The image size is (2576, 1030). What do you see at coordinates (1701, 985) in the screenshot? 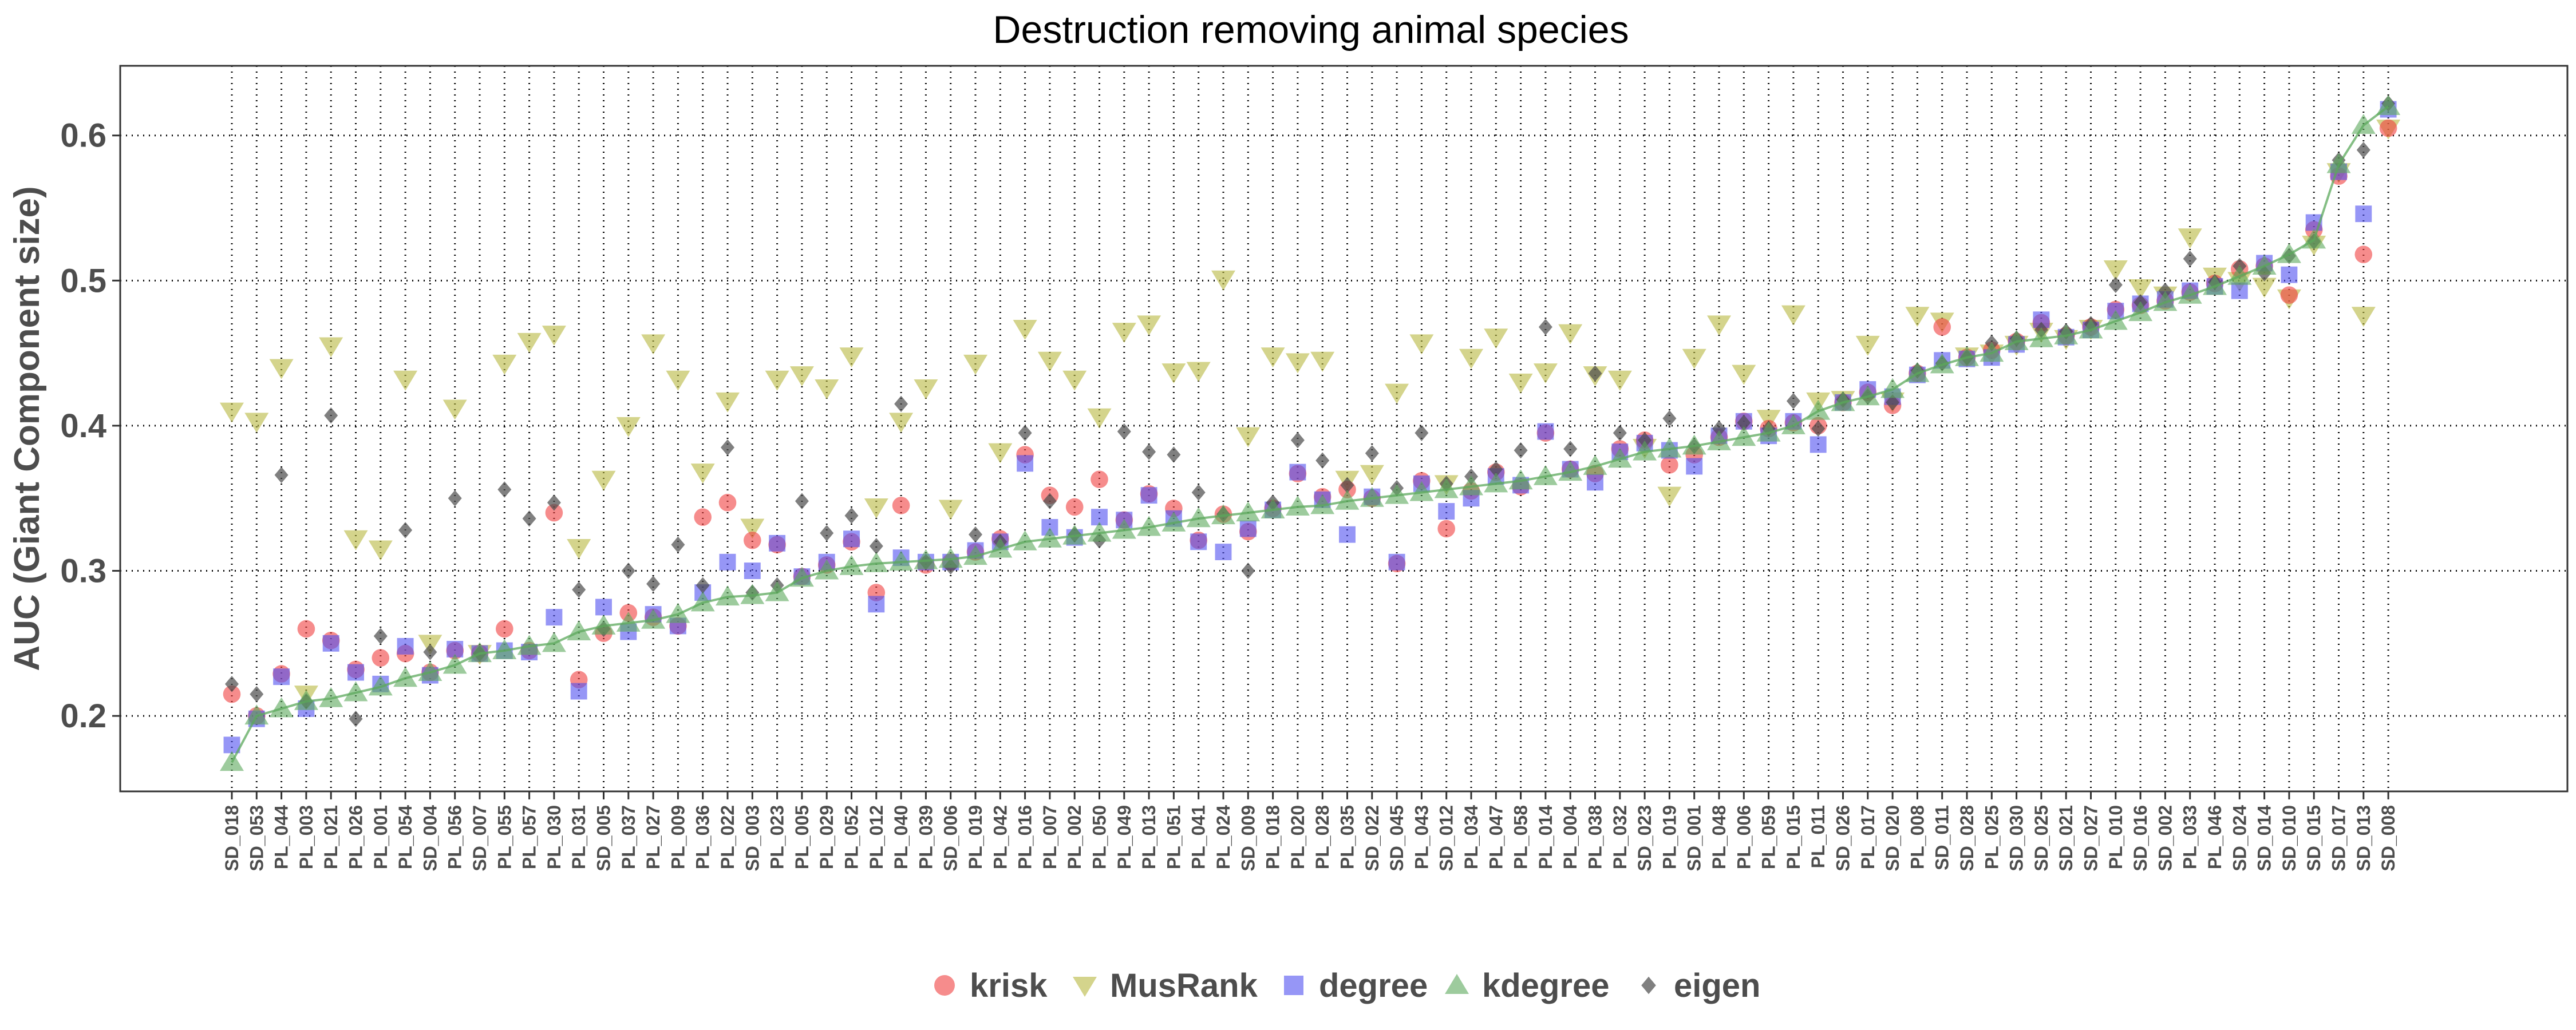
I see `legend-item-eigen: eigen` at bounding box center [1701, 985].